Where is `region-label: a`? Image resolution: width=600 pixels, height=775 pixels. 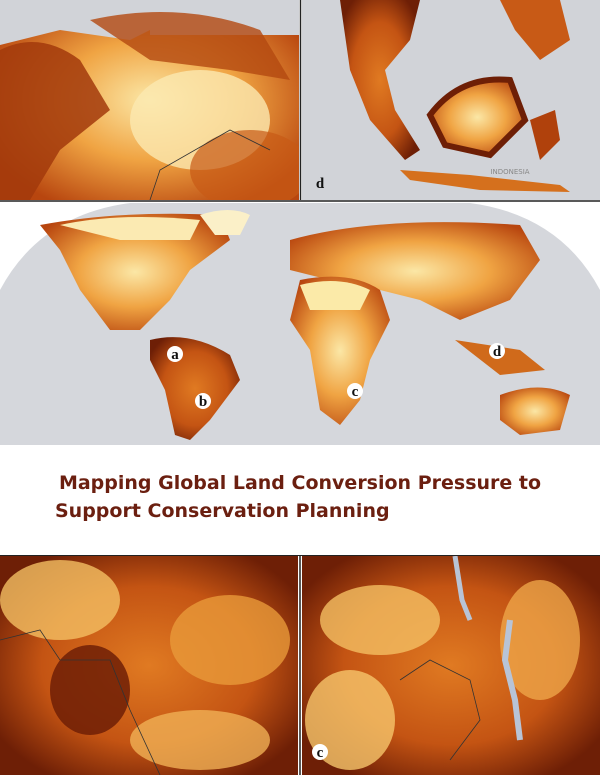
region-label: a is located at coordinates (175, 355).